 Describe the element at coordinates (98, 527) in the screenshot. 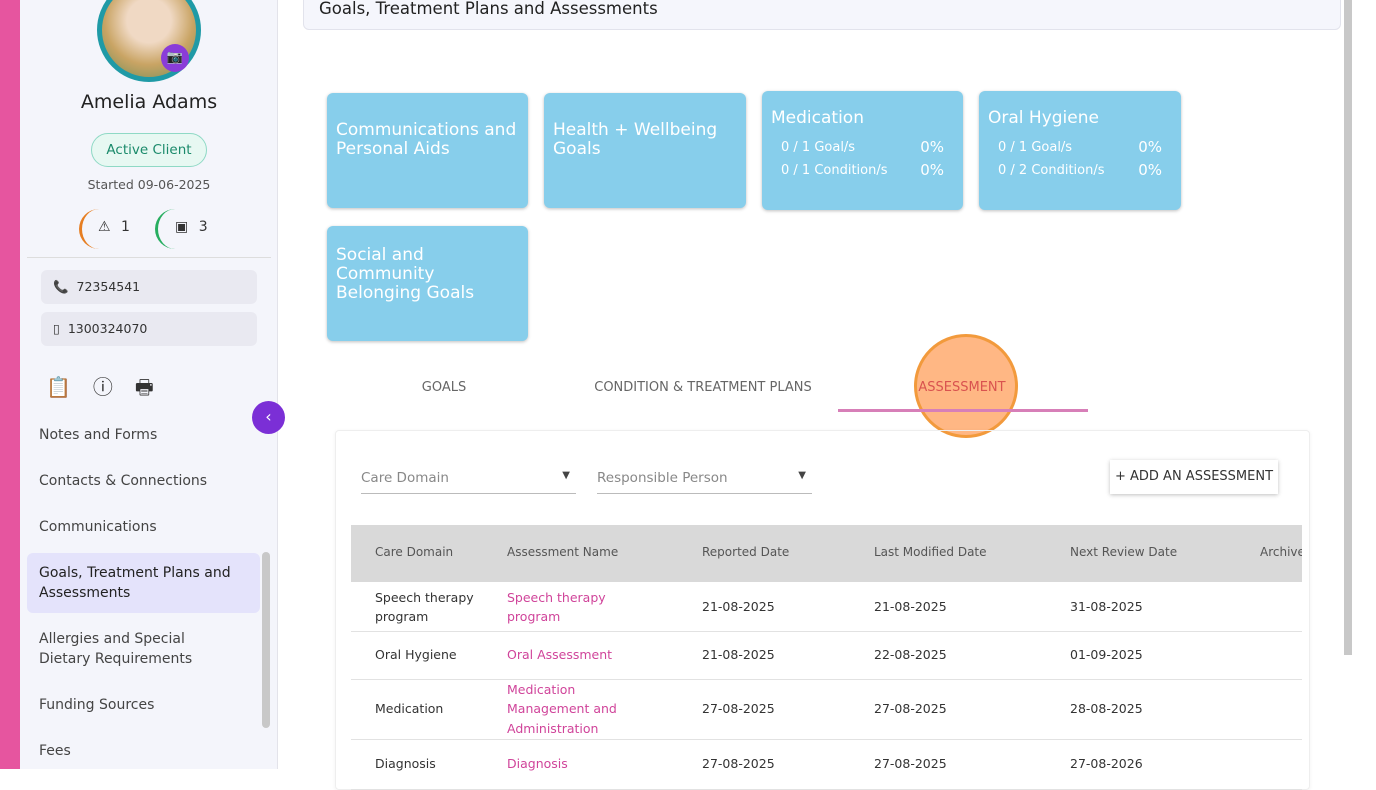

I see `nav-item: Communications` at that location.